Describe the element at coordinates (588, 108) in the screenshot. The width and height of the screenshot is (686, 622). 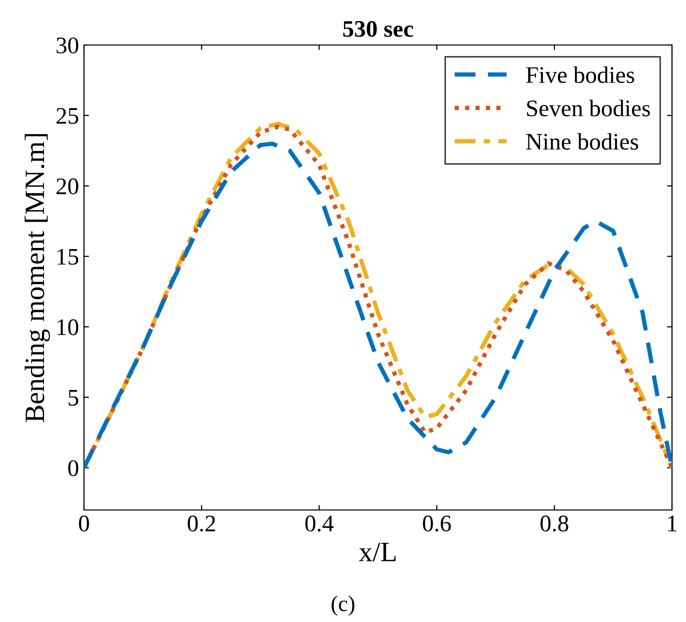
I see `legend-label: Seven bodies` at that location.